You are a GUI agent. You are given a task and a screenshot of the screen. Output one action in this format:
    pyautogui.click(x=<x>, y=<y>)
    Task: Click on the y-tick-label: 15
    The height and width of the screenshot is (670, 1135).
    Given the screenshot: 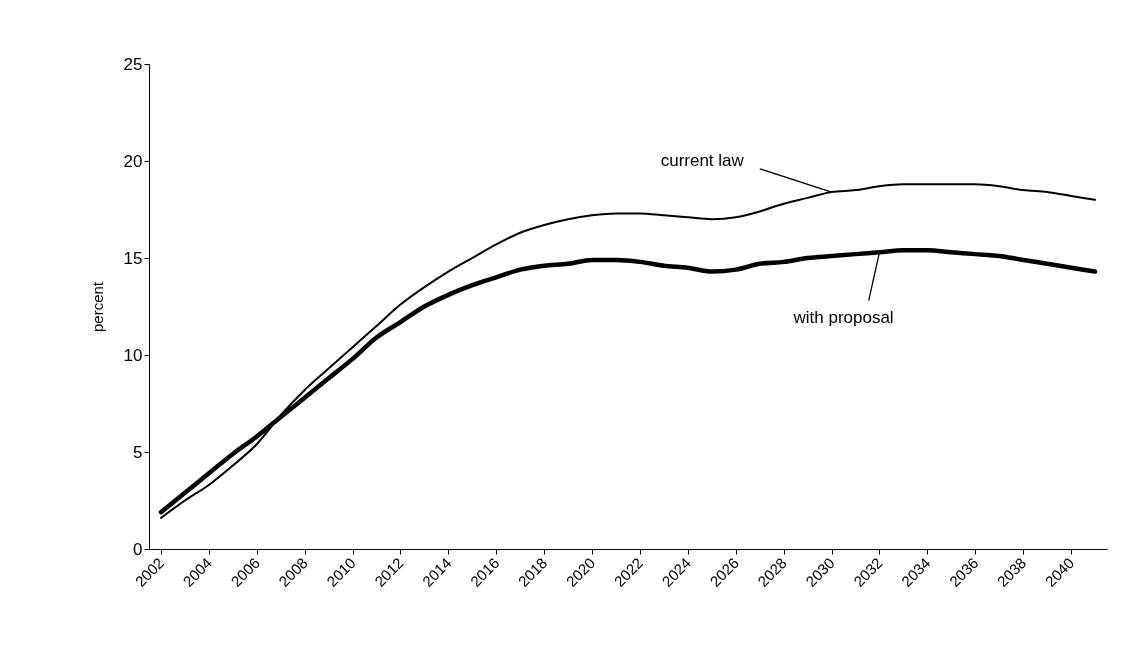 What is the action you would take?
    pyautogui.click(x=133, y=258)
    